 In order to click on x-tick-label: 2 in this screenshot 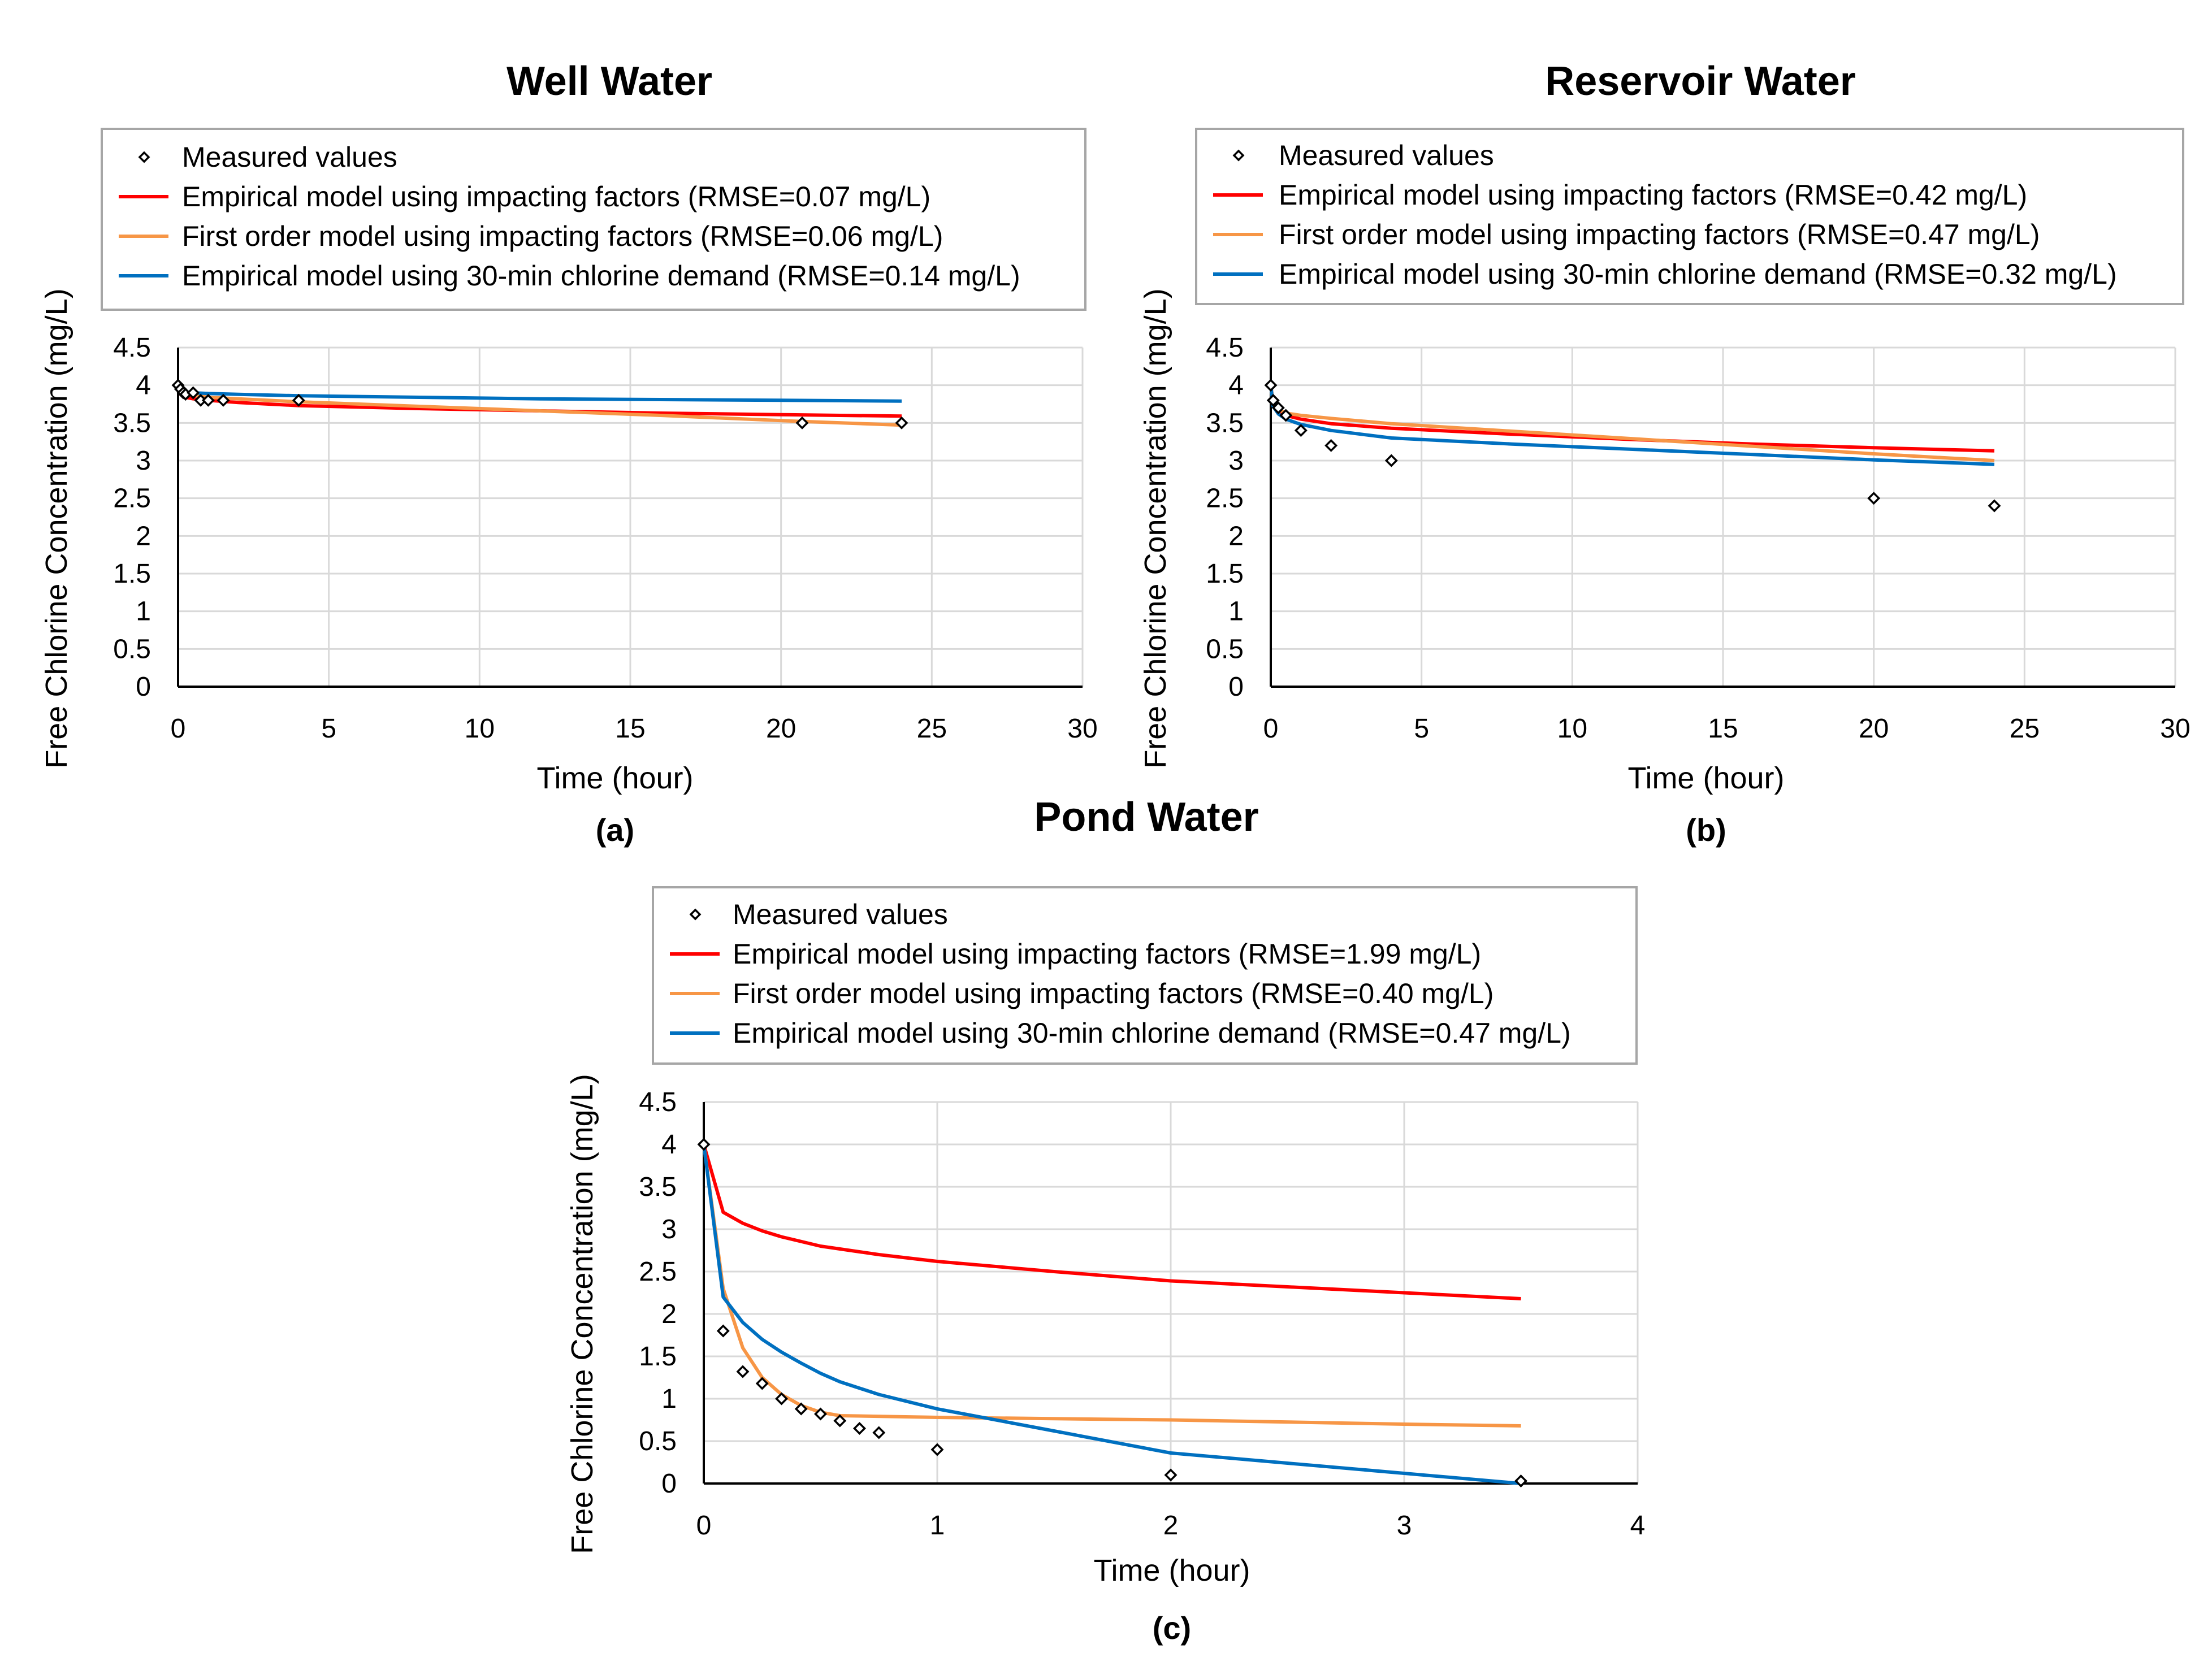, I will do `click(1171, 1526)`.